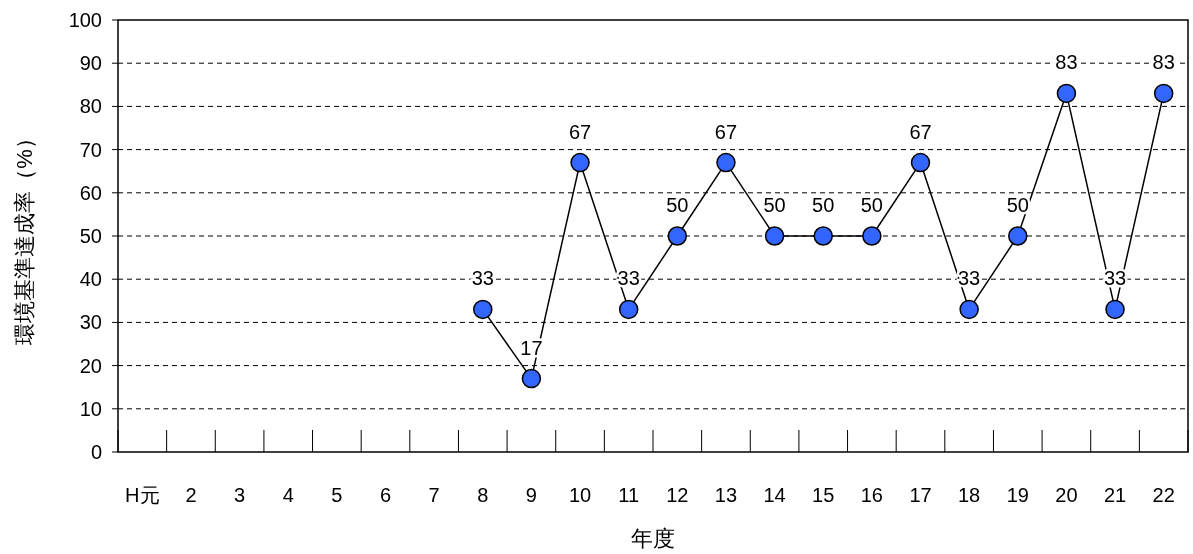  Describe the element at coordinates (90, 365) in the screenshot. I see `y-tick-label: 20` at that location.